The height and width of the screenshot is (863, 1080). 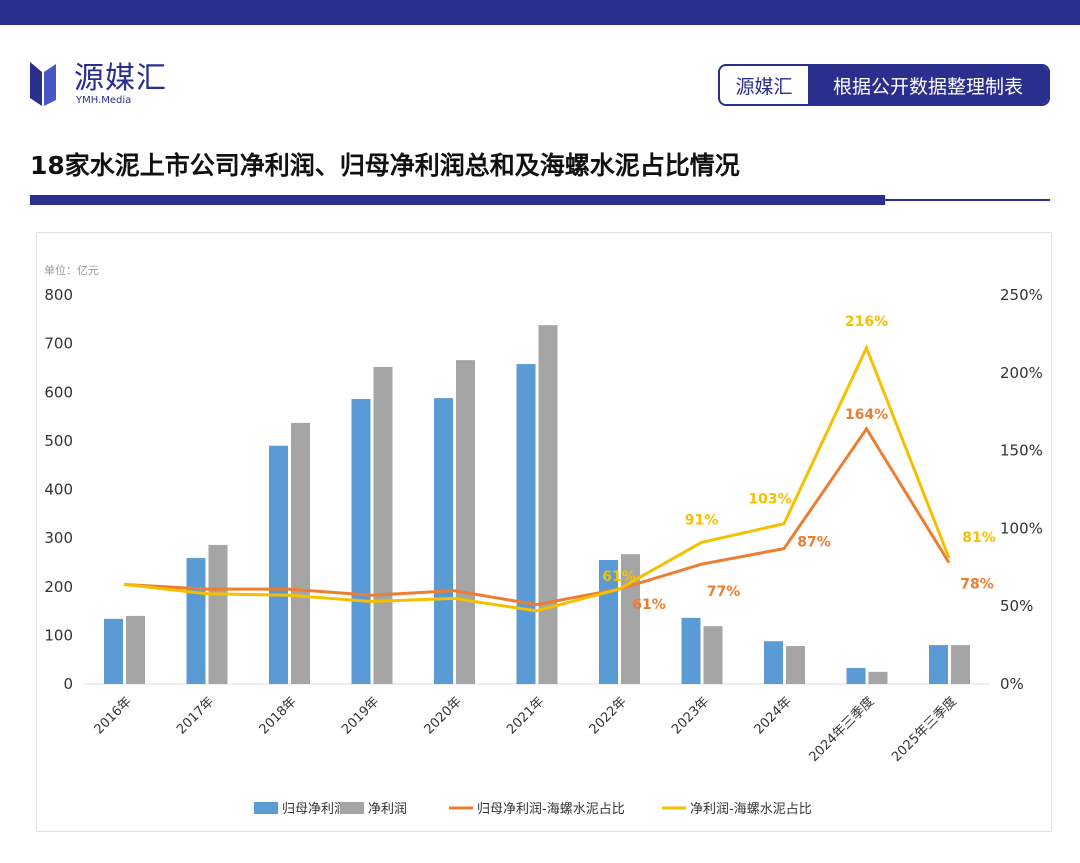 I want to click on logo-subtitle: YMH.Media, so click(x=104, y=100).